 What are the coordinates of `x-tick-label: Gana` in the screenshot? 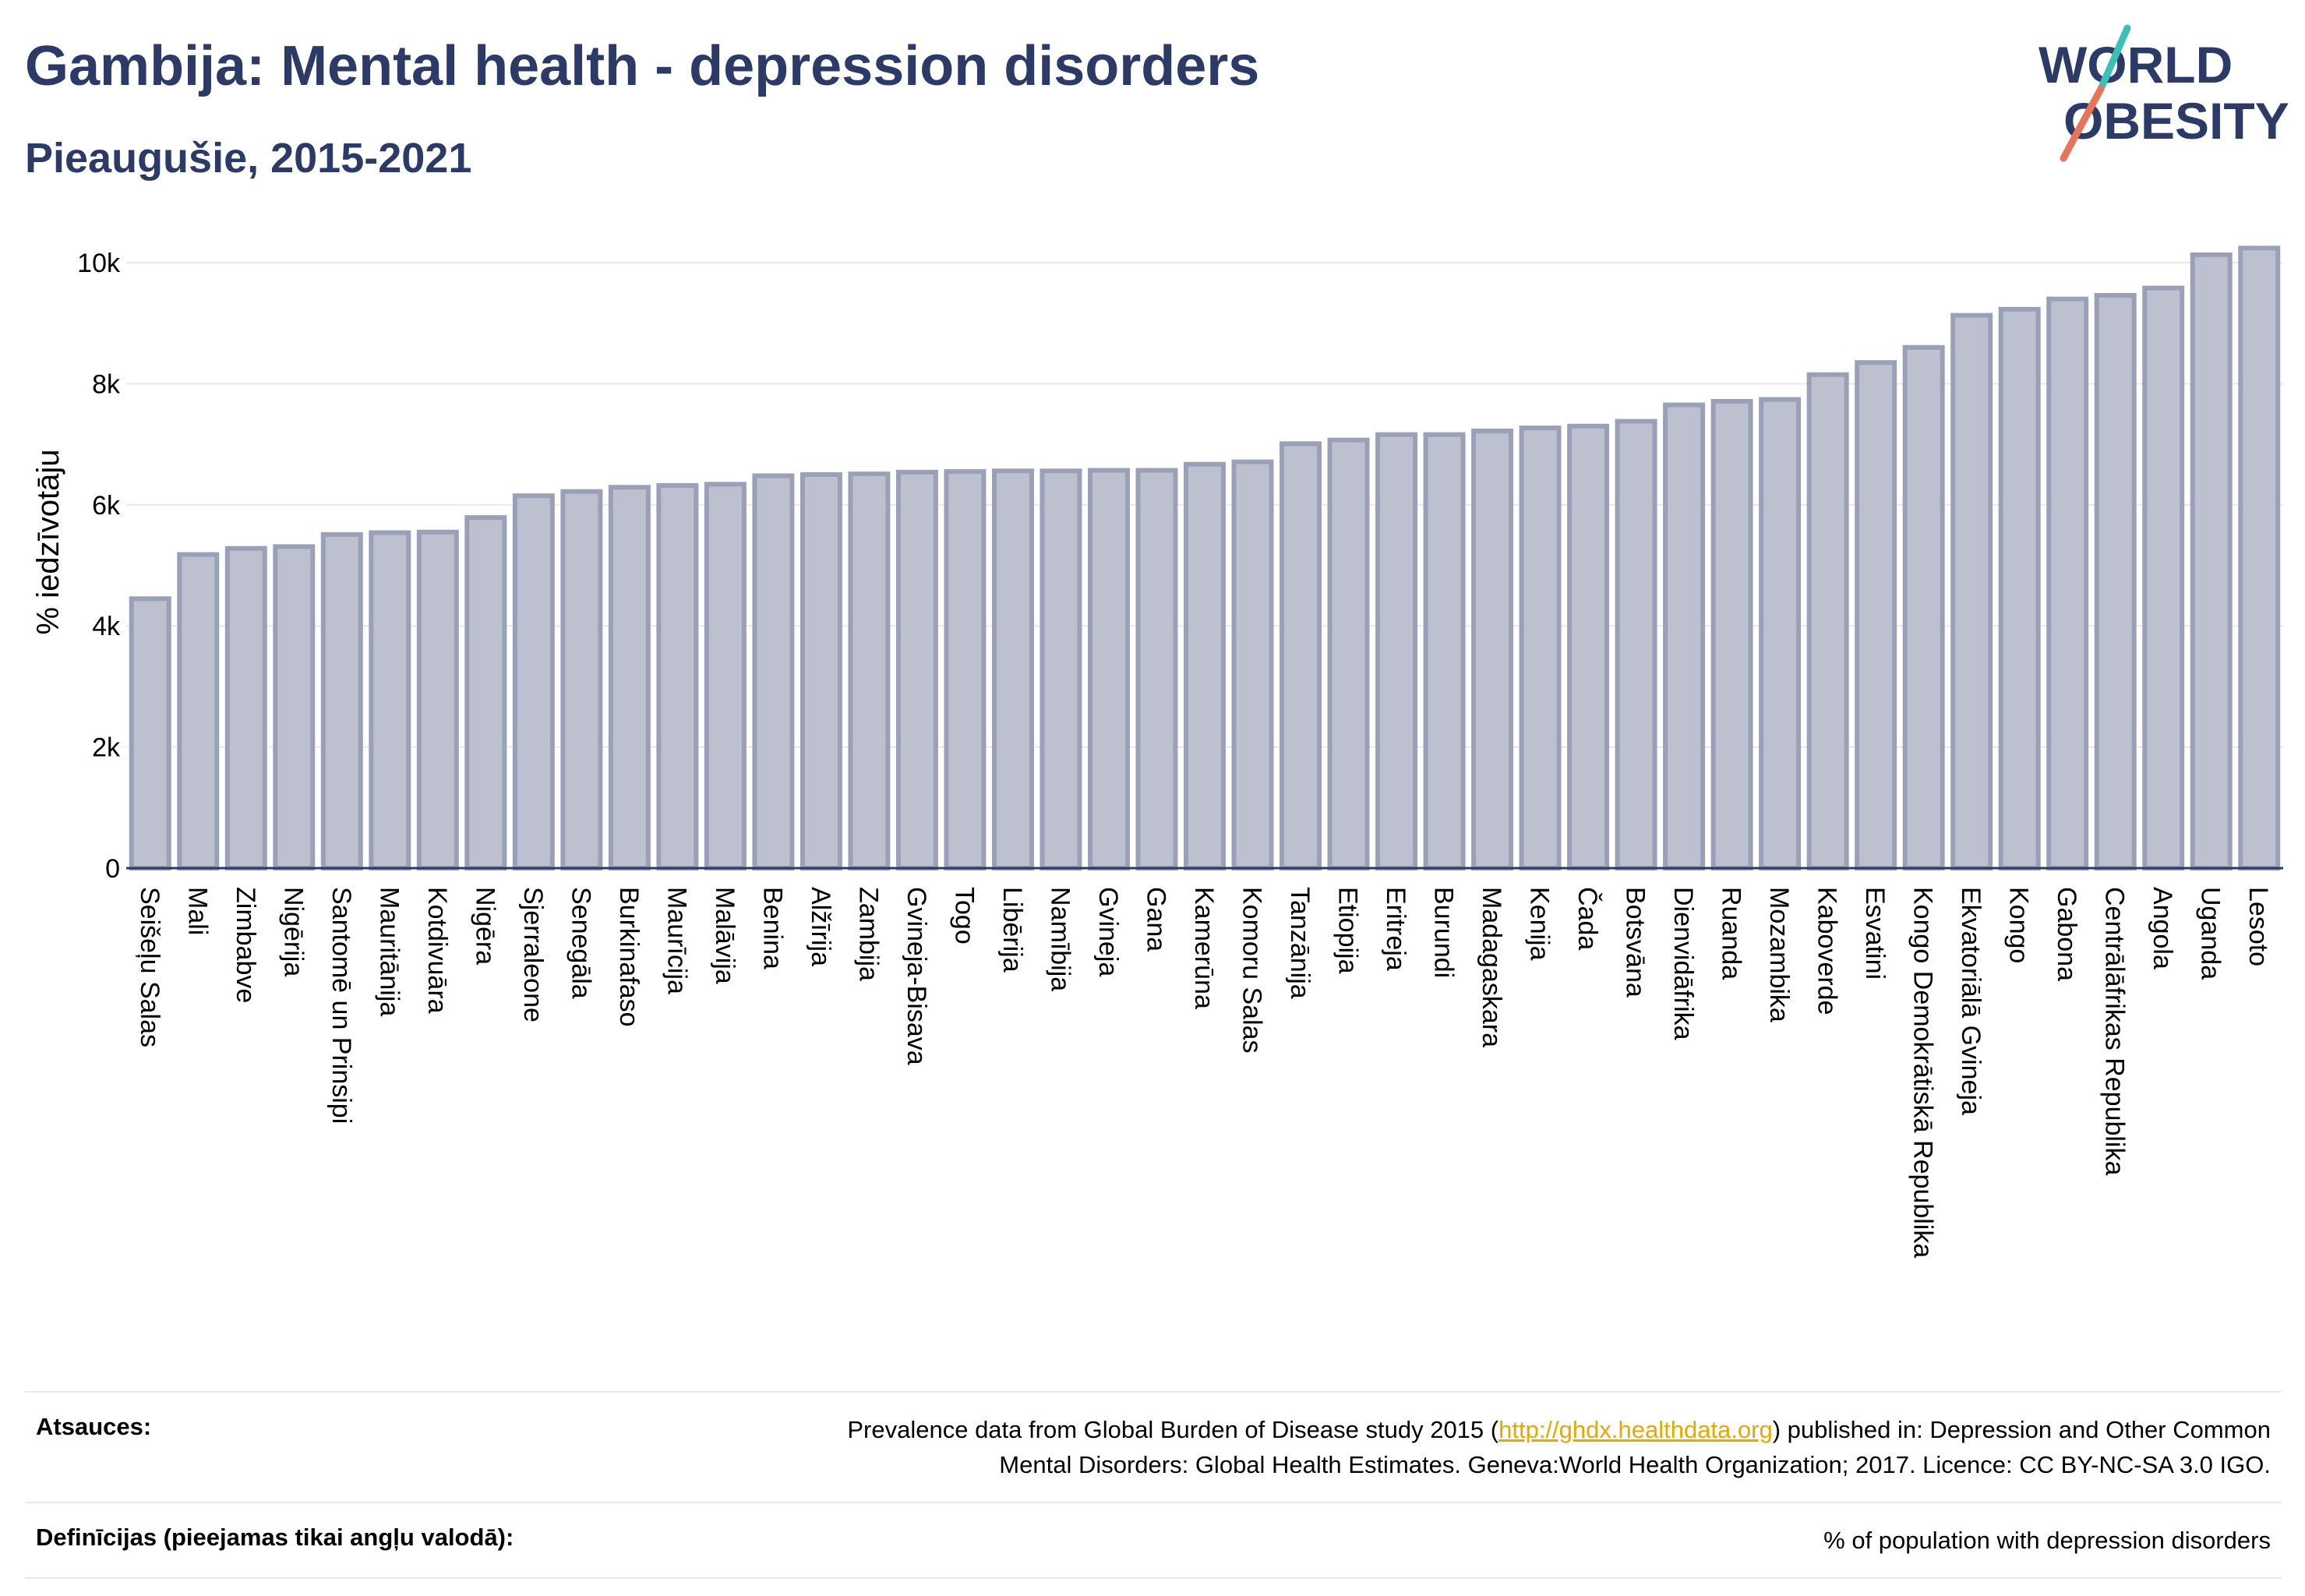 It's located at (1155, 919).